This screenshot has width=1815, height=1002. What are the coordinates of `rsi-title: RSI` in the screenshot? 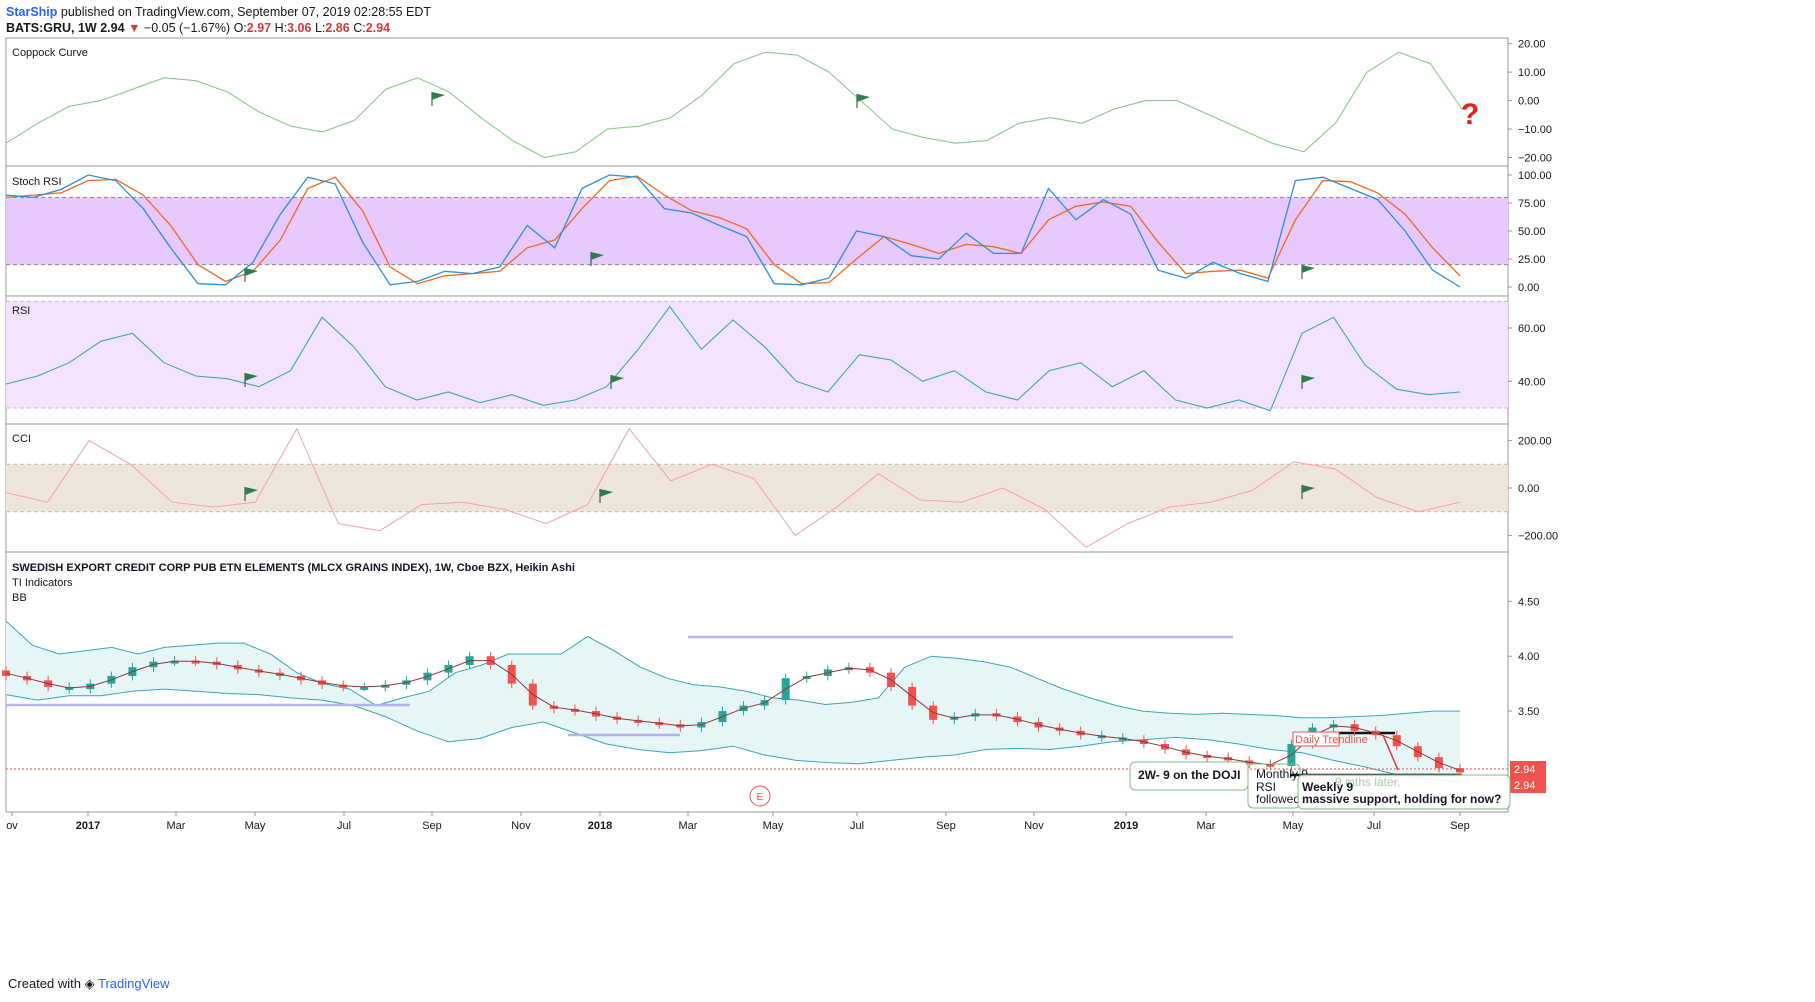 It's located at (21, 311).